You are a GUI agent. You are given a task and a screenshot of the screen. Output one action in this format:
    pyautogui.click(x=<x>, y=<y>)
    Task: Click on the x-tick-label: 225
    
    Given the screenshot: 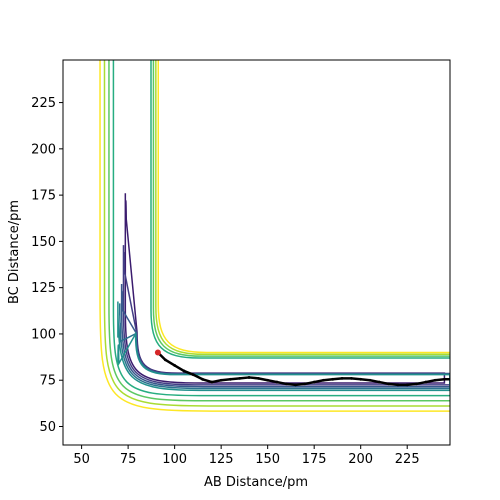 What is the action you would take?
    pyautogui.click(x=407, y=459)
    